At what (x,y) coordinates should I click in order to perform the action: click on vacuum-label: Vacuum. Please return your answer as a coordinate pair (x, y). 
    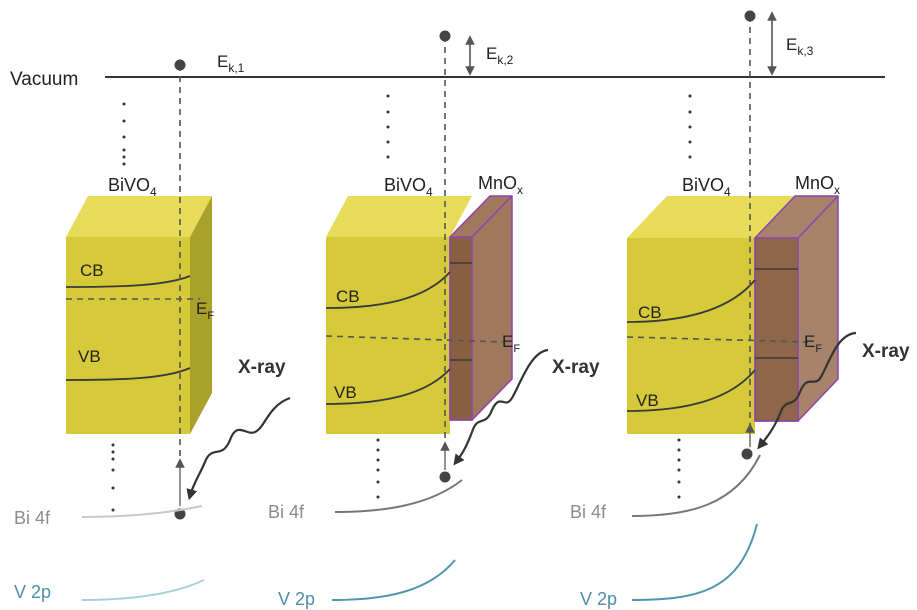
    Looking at the image, I should click on (44, 79).